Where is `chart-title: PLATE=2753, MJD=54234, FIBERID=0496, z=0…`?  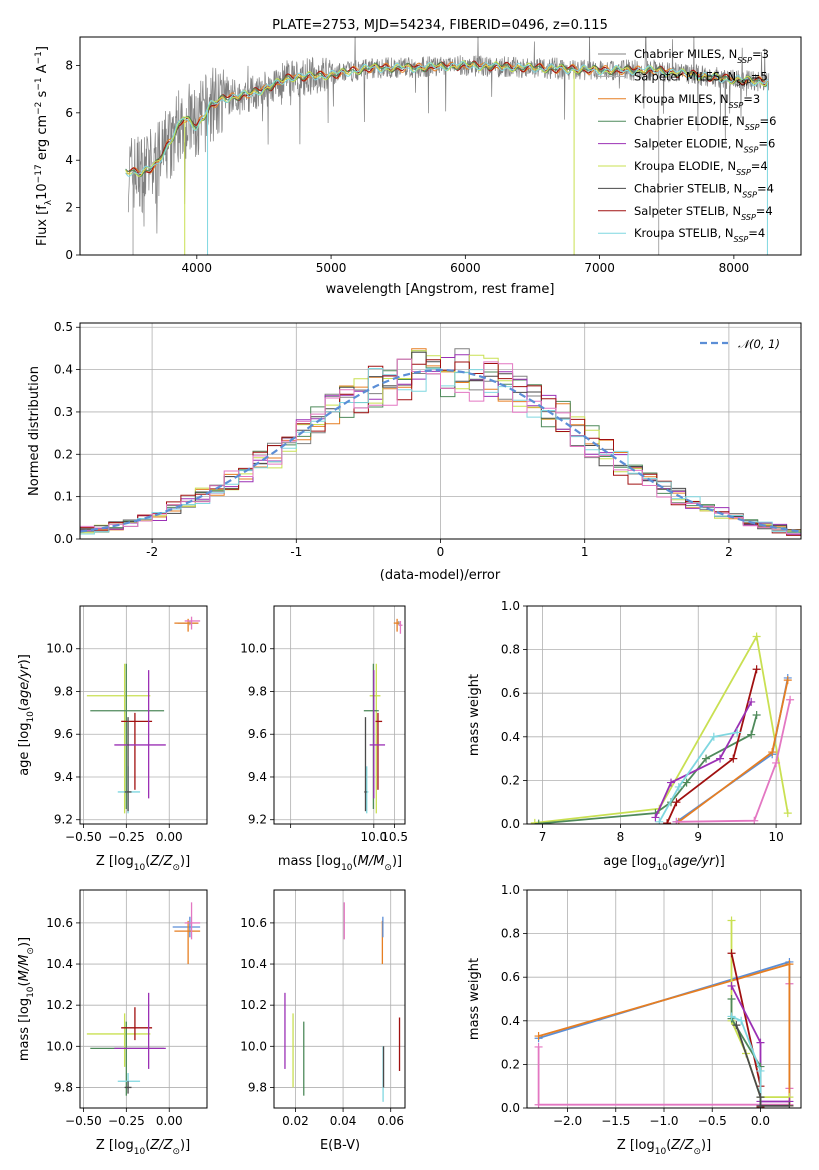 chart-title: PLATE=2753, MJD=54234, FIBERID=0496, z=0… is located at coordinates (440, 25).